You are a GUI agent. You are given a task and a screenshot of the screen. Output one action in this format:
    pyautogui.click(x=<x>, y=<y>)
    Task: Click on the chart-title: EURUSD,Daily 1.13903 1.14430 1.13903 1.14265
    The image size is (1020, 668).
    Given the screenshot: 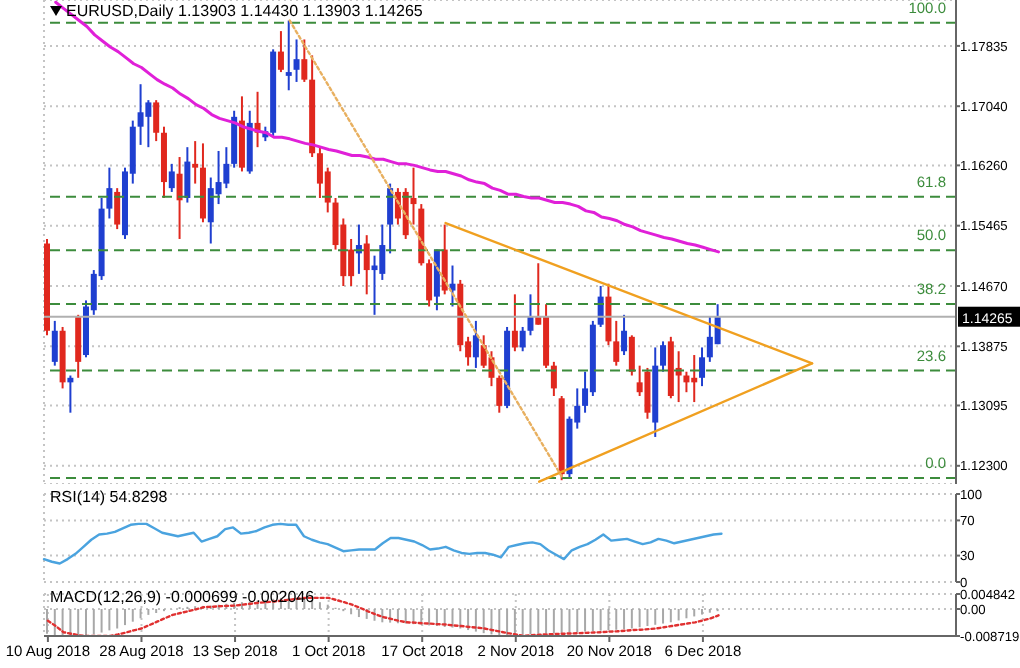 What is the action you would take?
    pyautogui.click(x=244, y=11)
    